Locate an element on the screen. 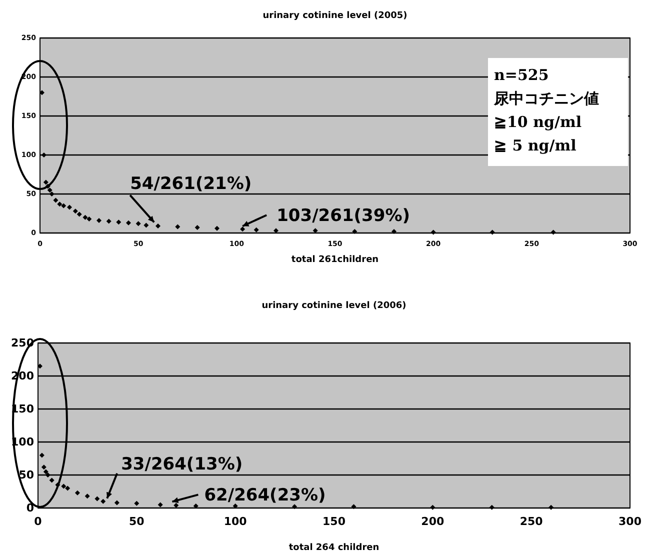 The height and width of the screenshot is (556, 652). y-tick-label: 50 is located at coordinates (26, 475).